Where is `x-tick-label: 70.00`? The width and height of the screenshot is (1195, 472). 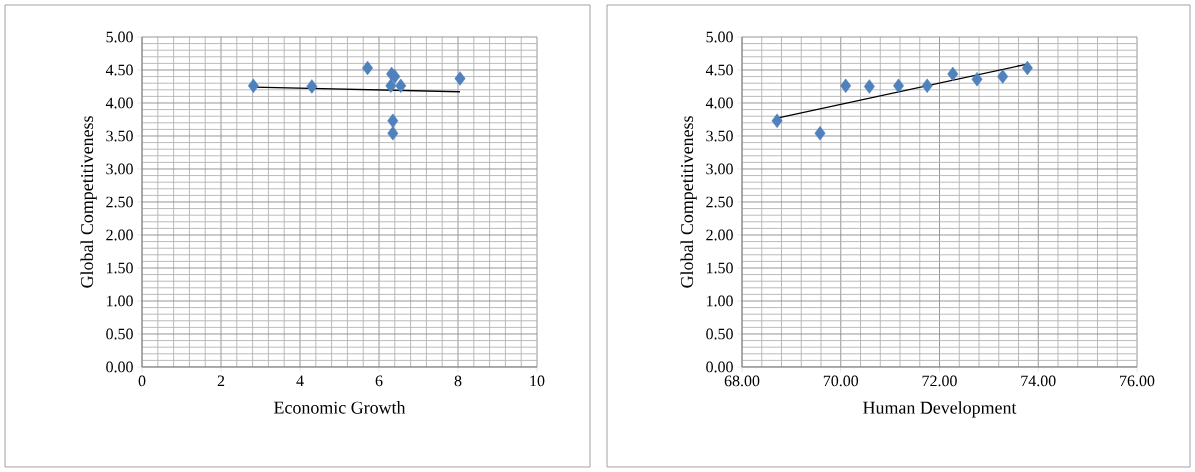
x-tick-label: 70.00 is located at coordinates (841, 381).